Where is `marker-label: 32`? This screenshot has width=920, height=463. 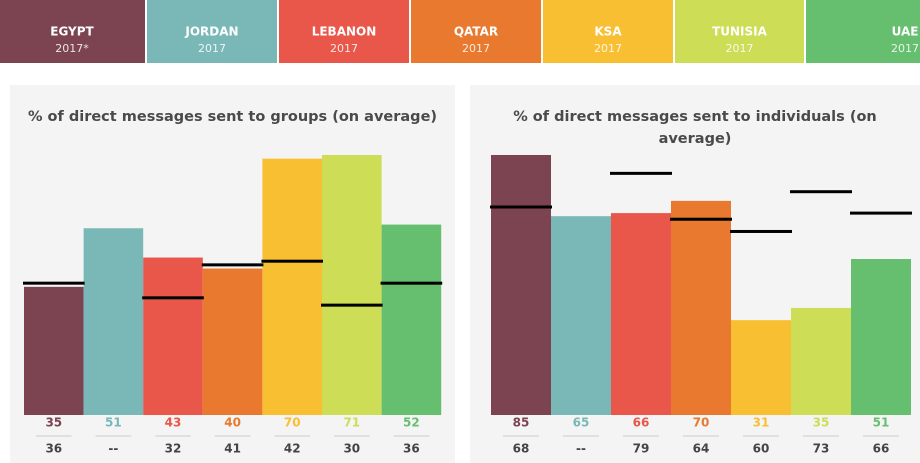
marker-label: 32 is located at coordinates (173, 449).